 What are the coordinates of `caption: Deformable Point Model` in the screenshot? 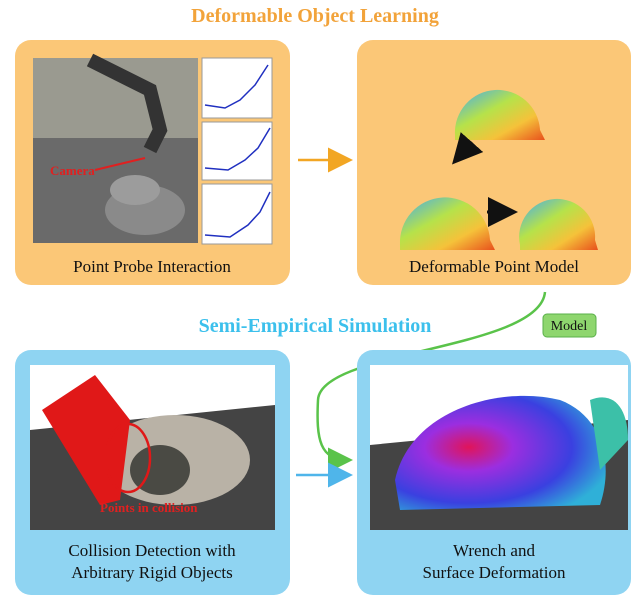 It's located at (494, 266).